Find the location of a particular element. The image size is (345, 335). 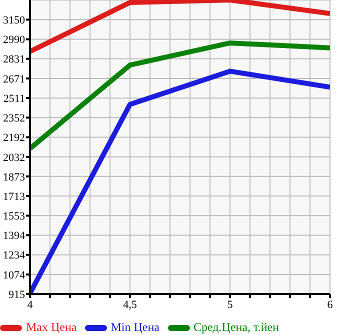

y-tick-label: 2511 is located at coordinates (14, 98).